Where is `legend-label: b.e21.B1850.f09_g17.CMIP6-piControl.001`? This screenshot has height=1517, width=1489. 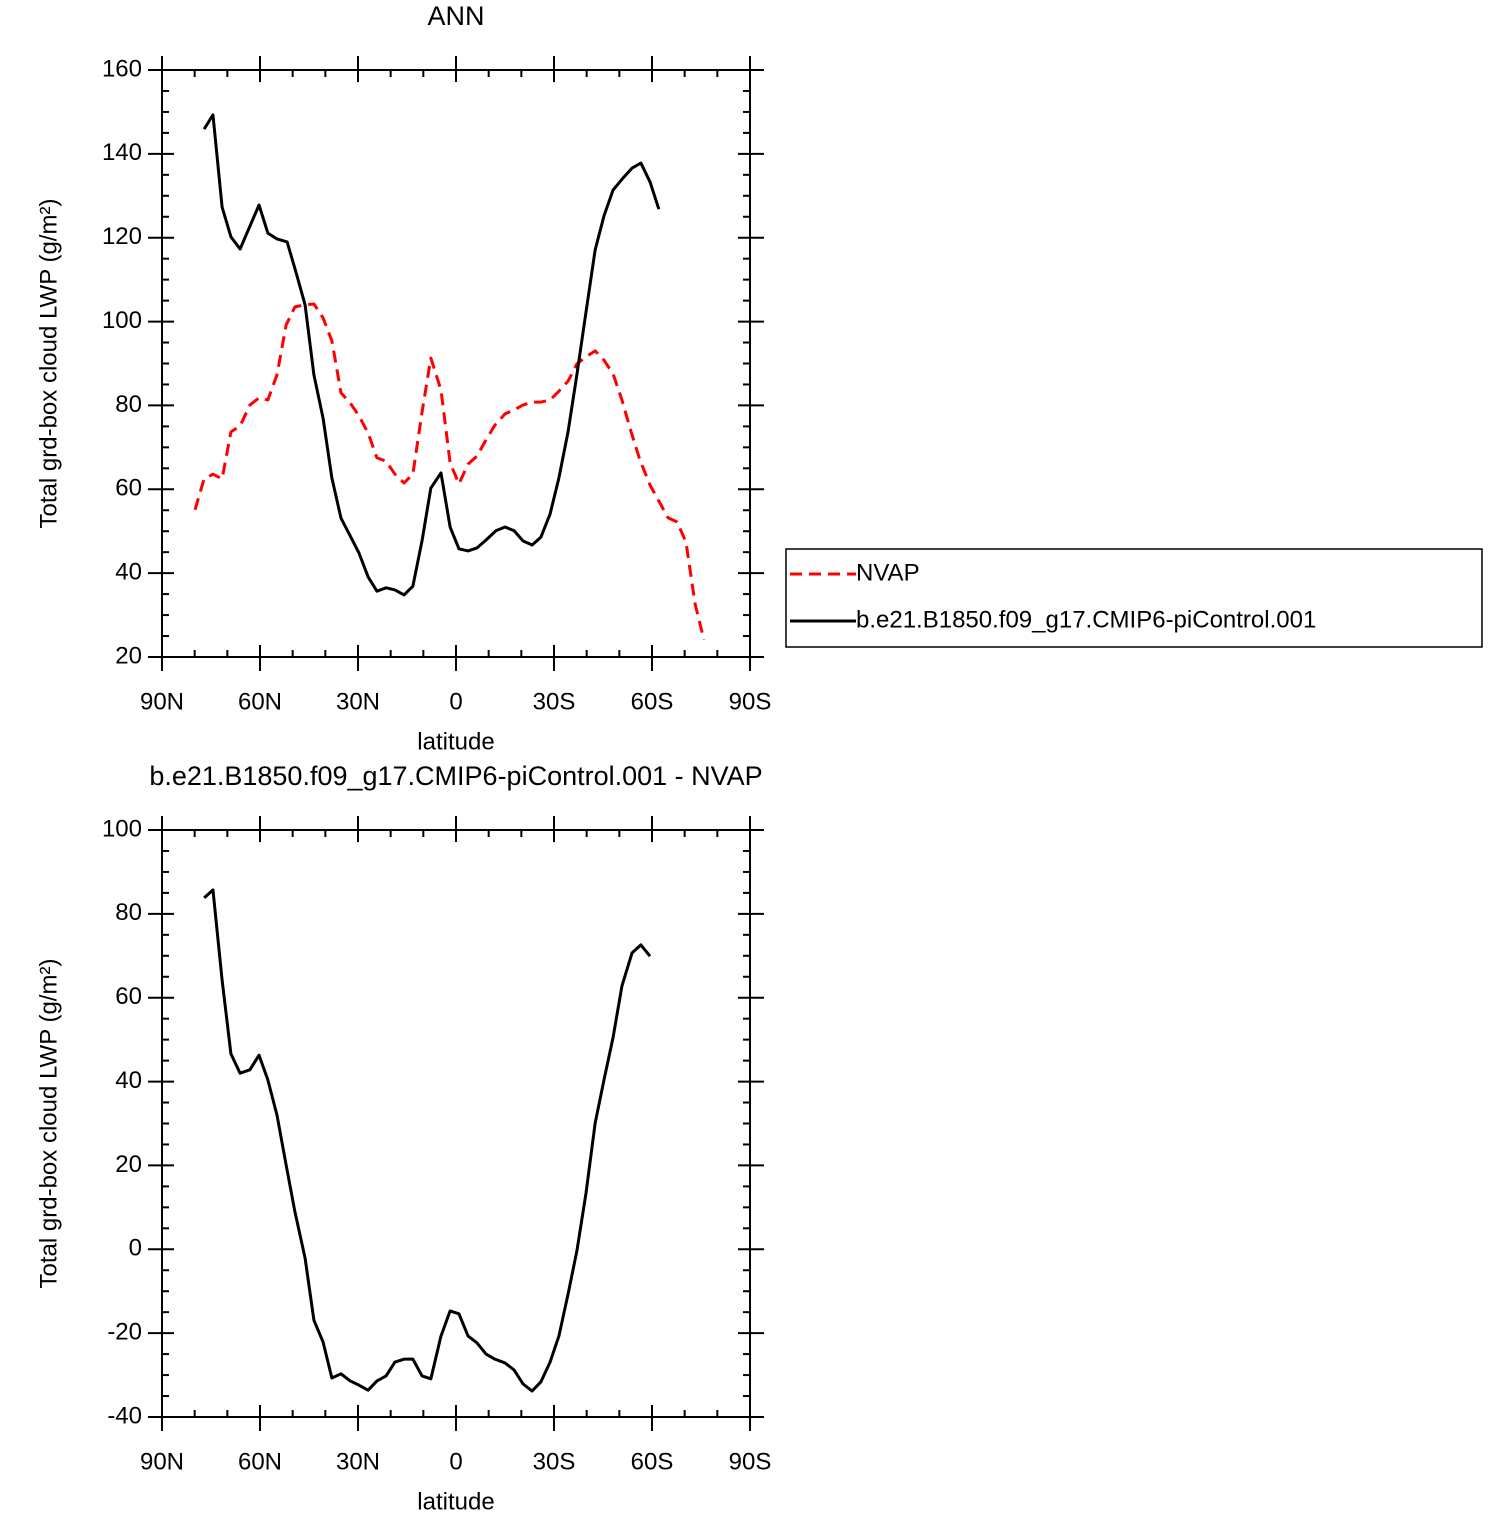
legend-label: b.e21.B1850.f09_g17.CMIP6-piControl.001 is located at coordinates (1086, 619).